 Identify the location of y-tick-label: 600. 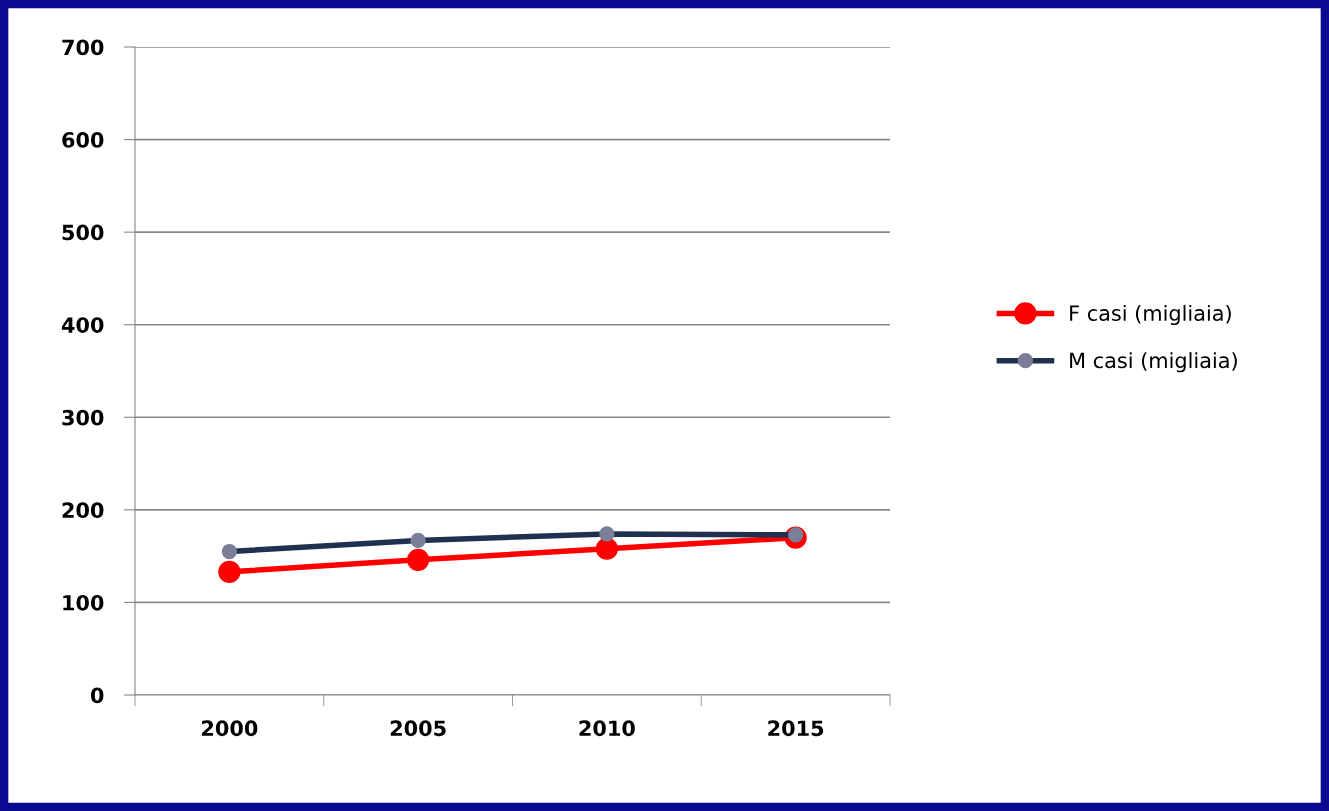
(83, 140).